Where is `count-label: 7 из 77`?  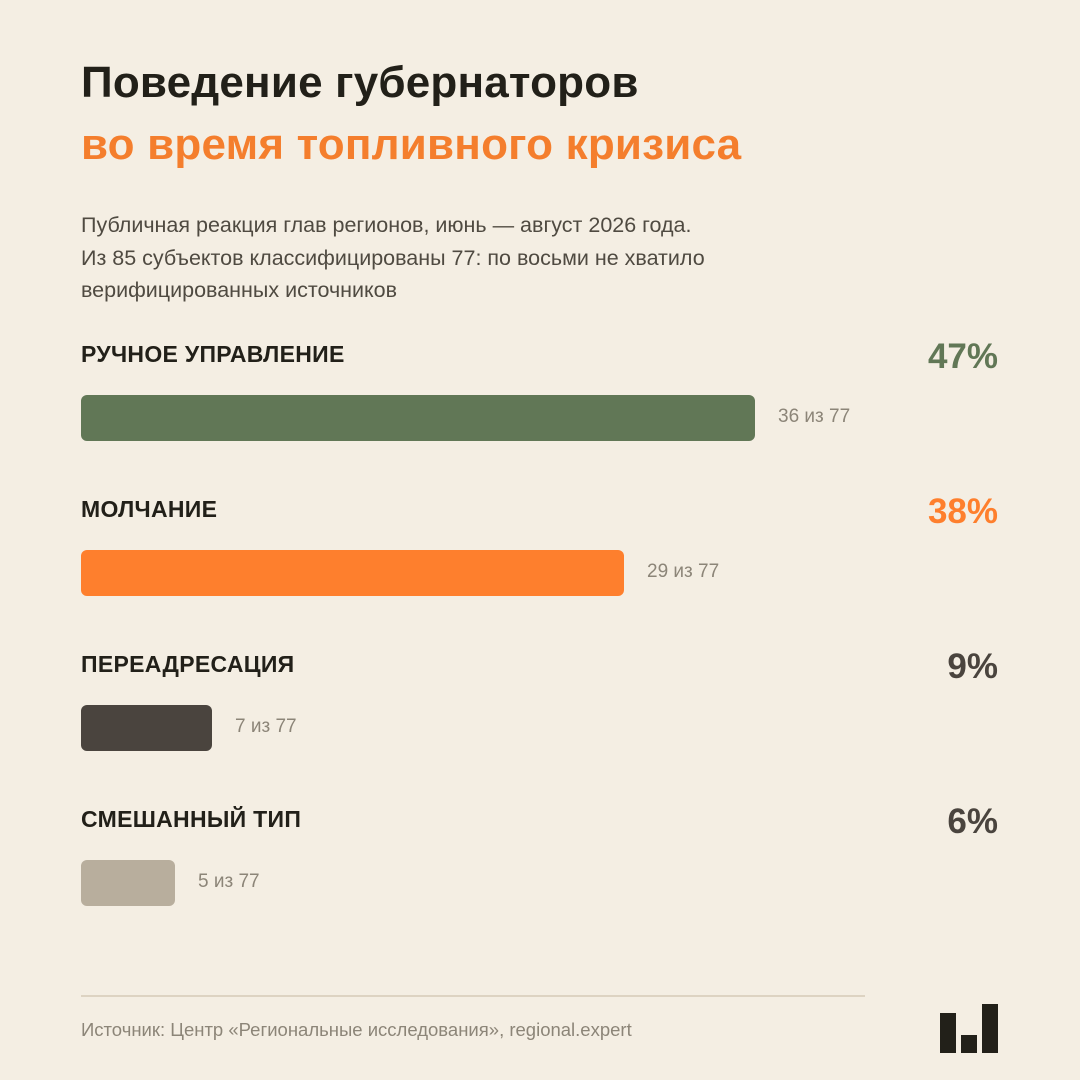
count-label: 7 из 77 is located at coordinates (266, 726).